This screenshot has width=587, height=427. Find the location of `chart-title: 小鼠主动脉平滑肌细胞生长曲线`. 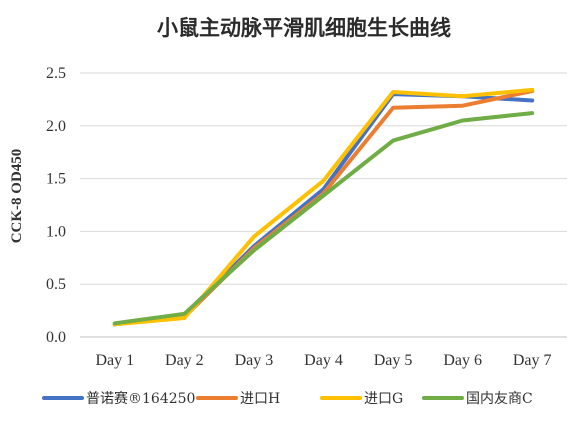

chart-title: 小鼠主动脉平滑肌细胞生长曲线 is located at coordinates (304, 27).